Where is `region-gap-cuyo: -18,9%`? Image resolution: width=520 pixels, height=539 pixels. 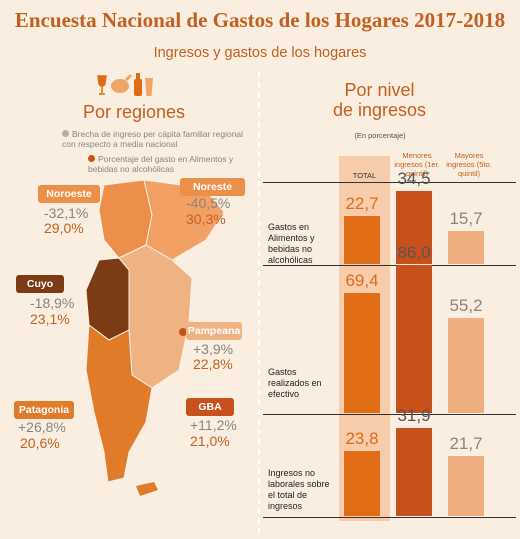
region-gap-cuyo: -18,9% is located at coordinates (52, 303).